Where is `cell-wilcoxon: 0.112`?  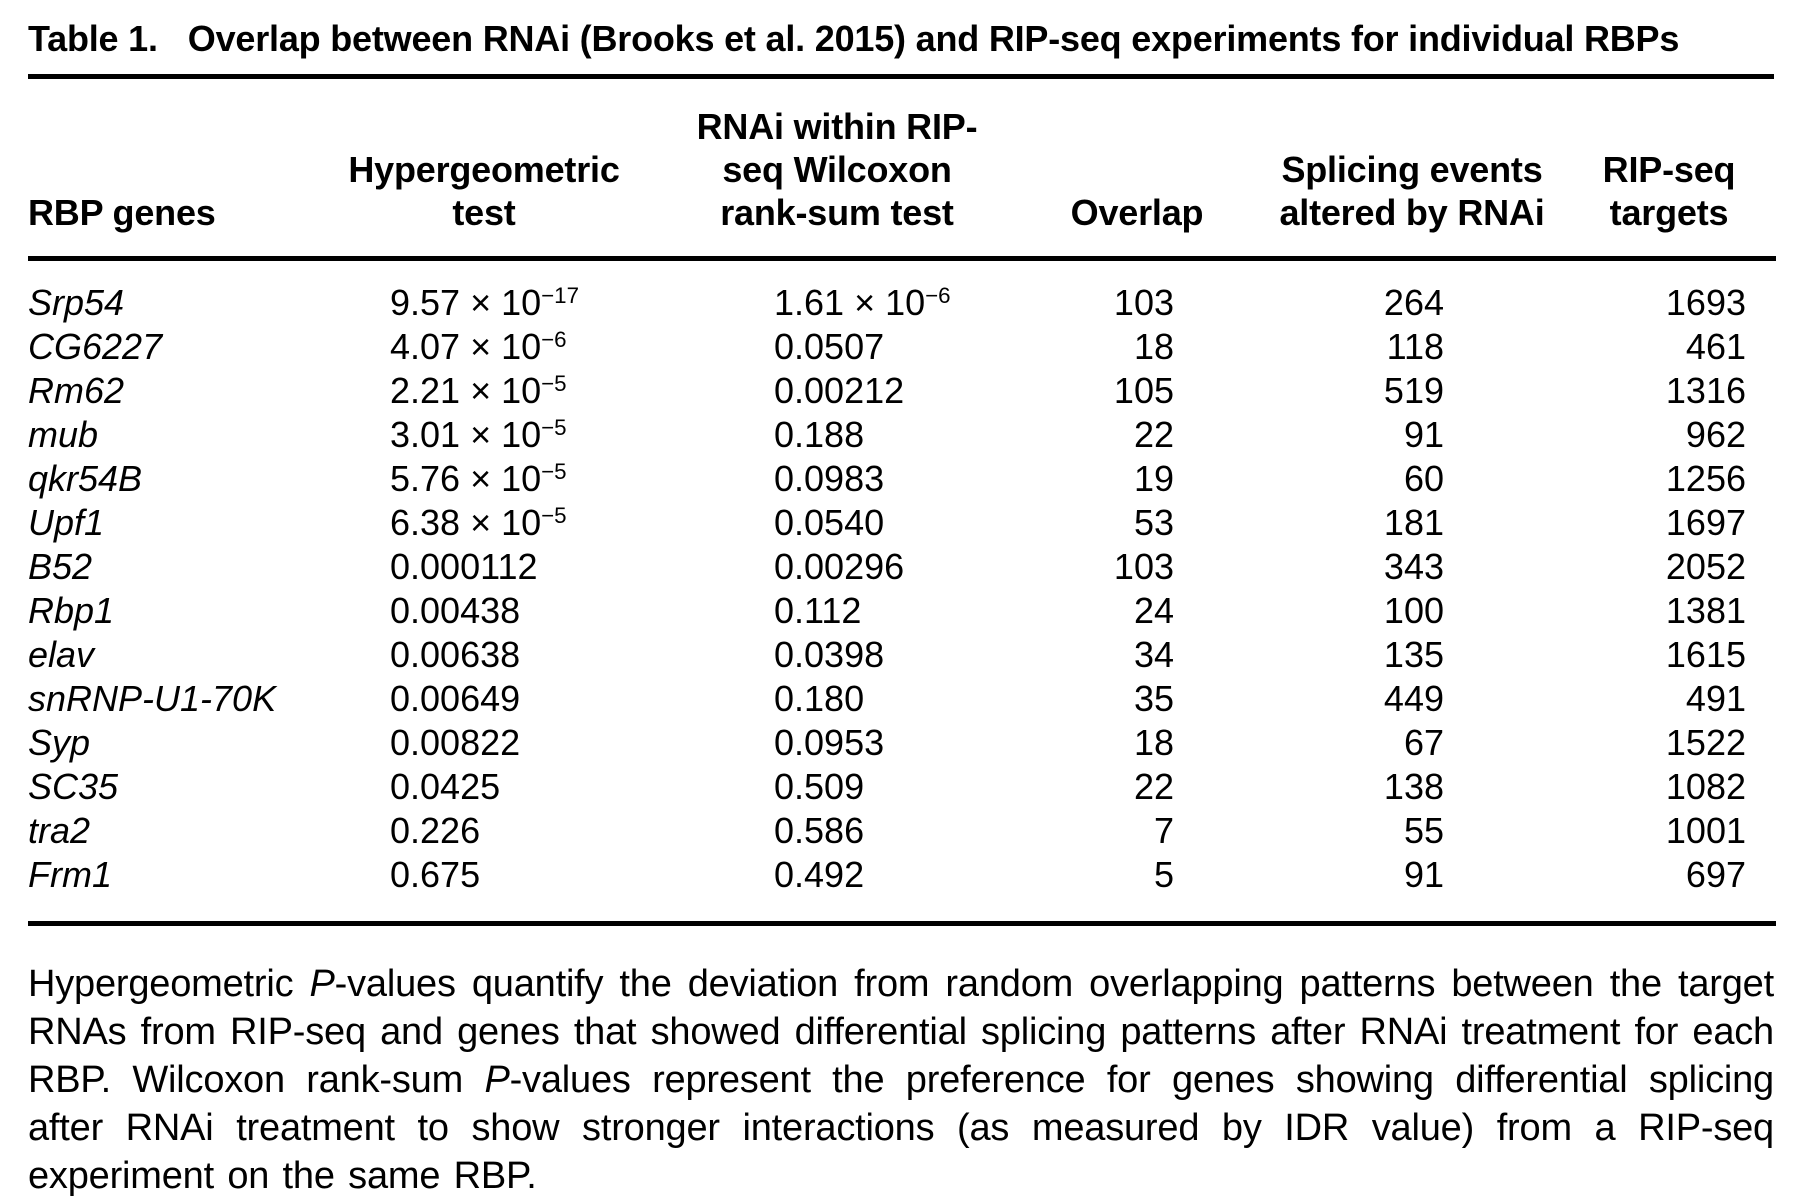 cell-wilcoxon: 0.112 is located at coordinates (818, 610).